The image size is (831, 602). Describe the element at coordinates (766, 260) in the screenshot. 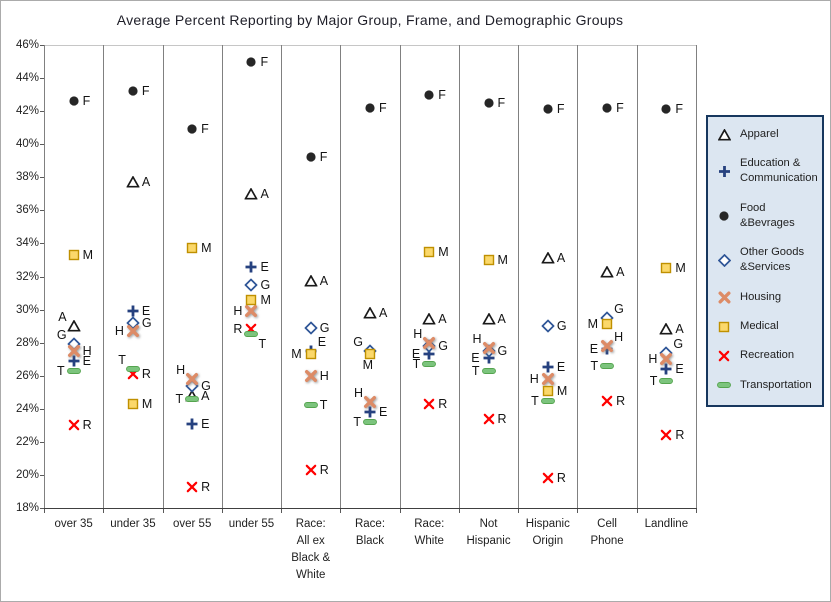

I see `legend-item-other-goods-services: Other Goods &Services` at that location.